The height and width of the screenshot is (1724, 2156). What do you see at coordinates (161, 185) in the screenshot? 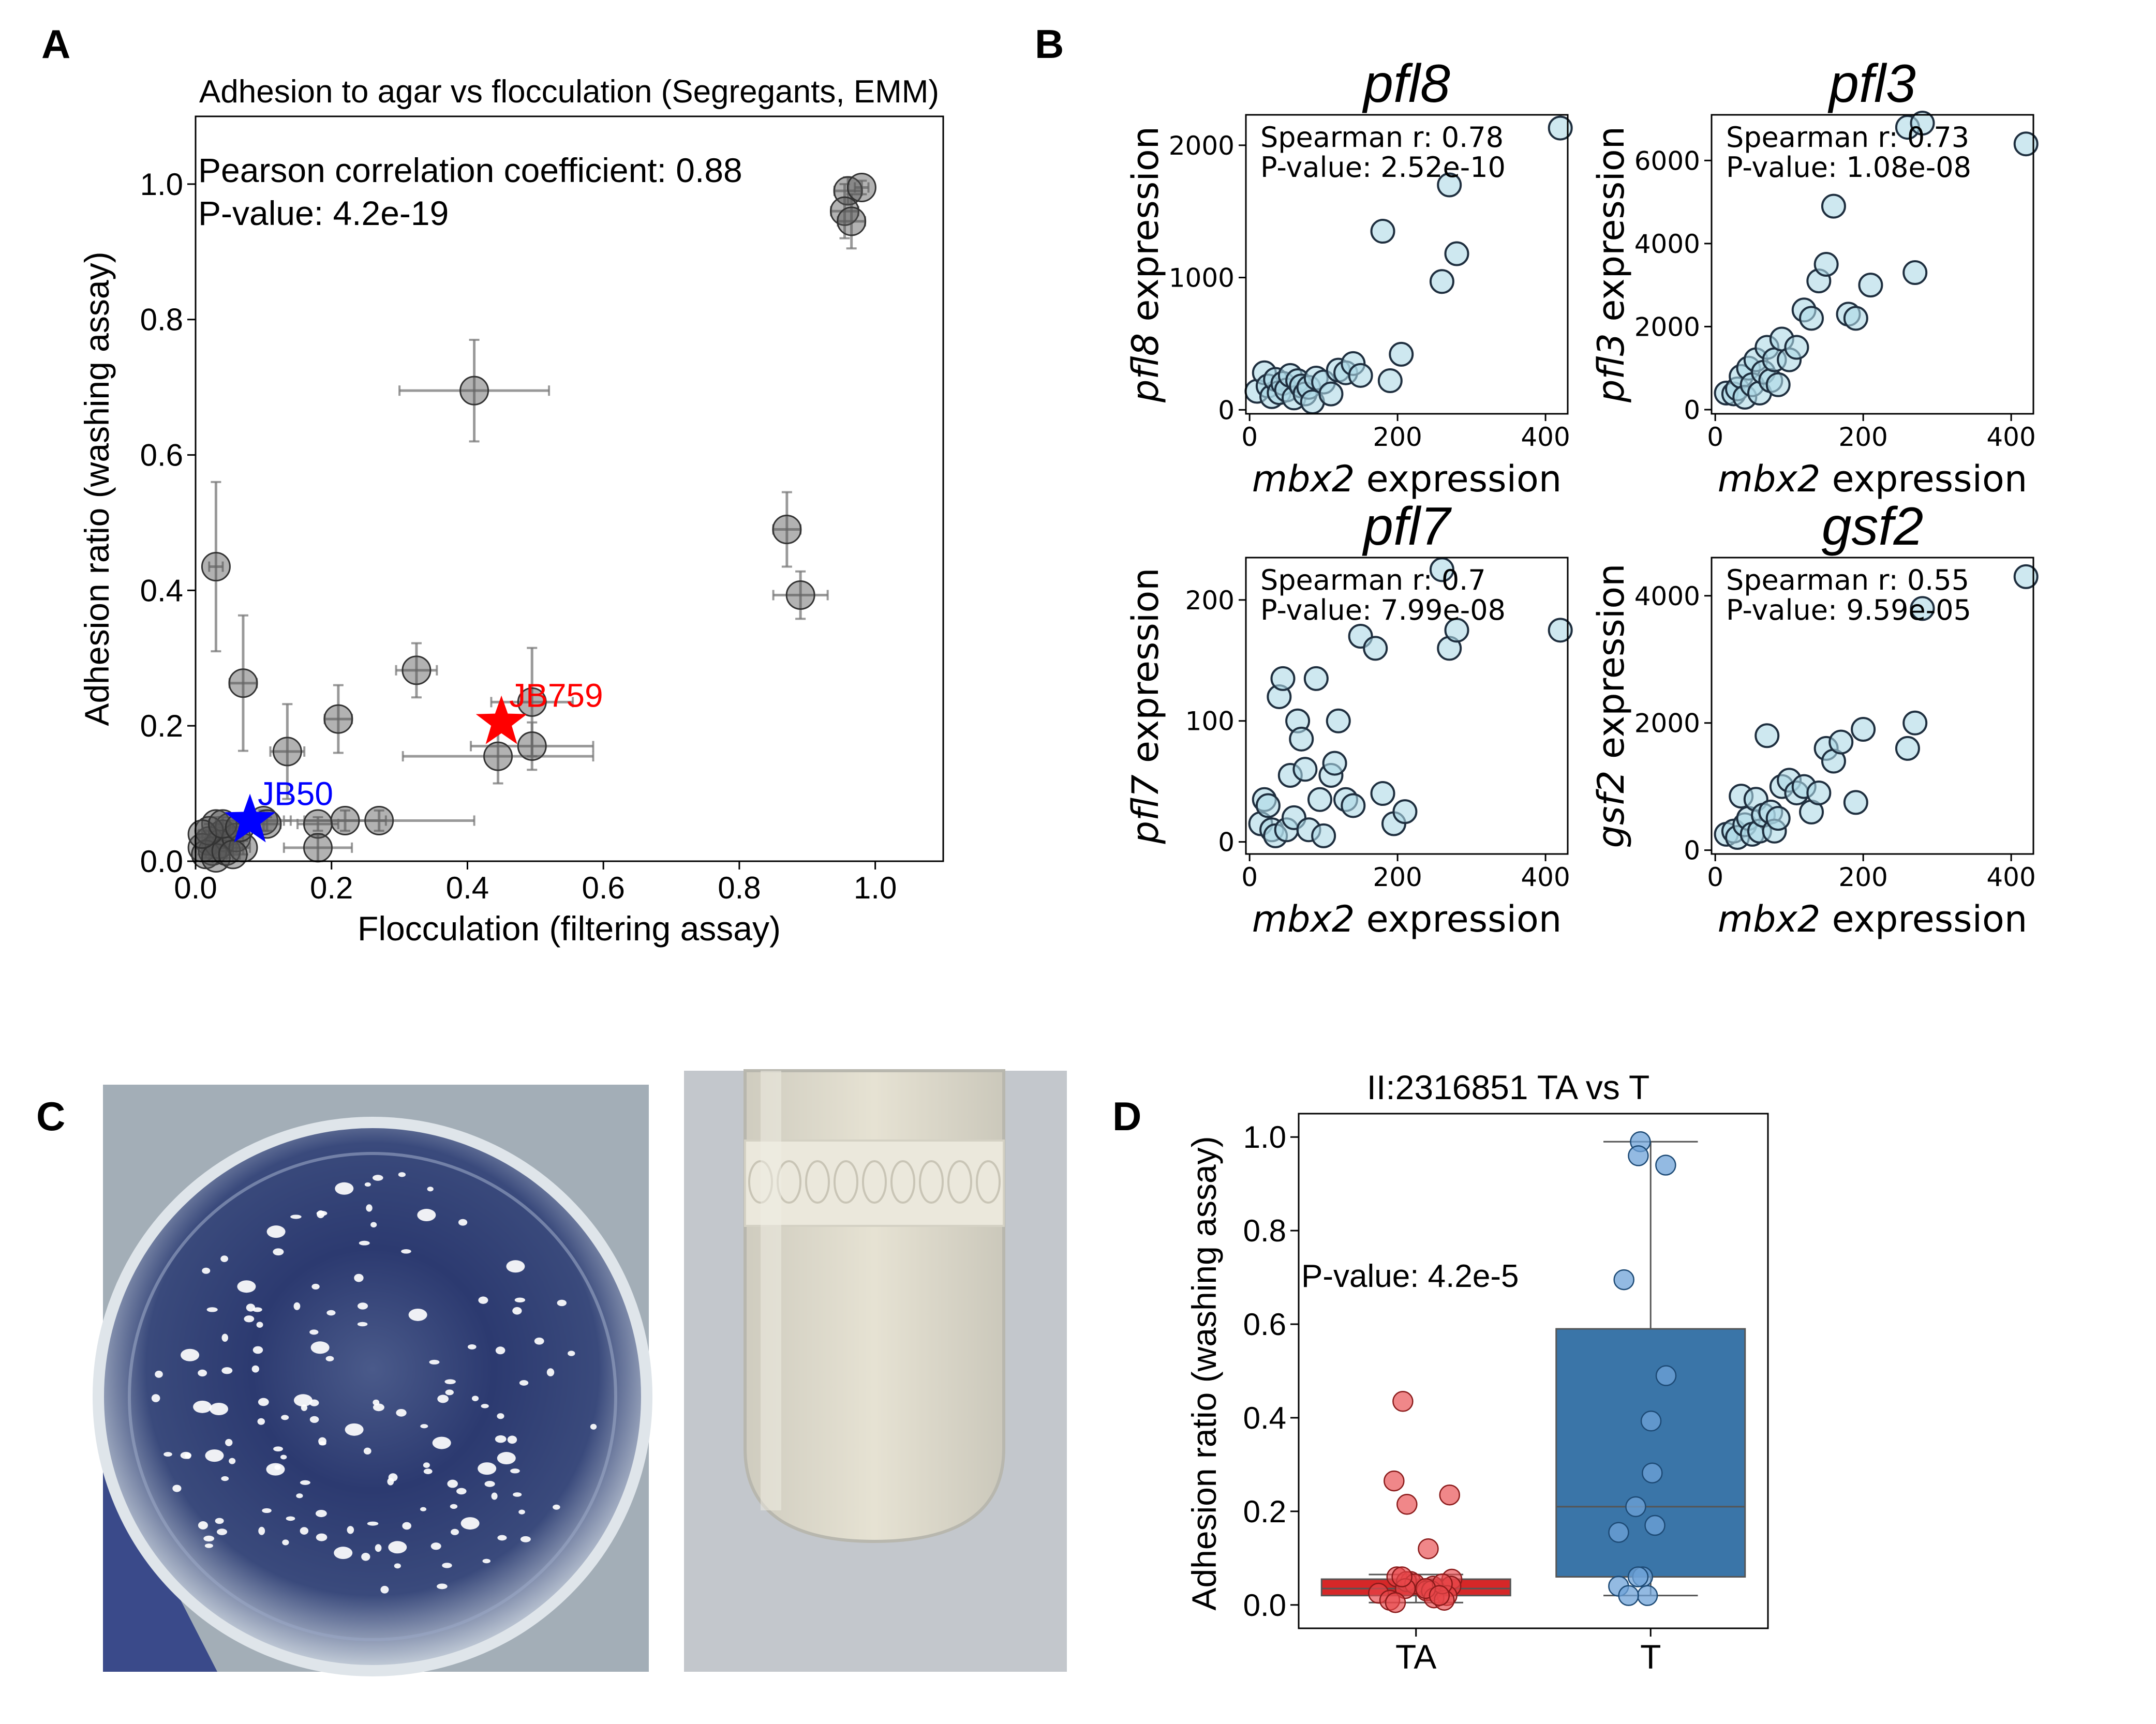
I see `y-tick-label: 1.0` at bounding box center [161, 185].